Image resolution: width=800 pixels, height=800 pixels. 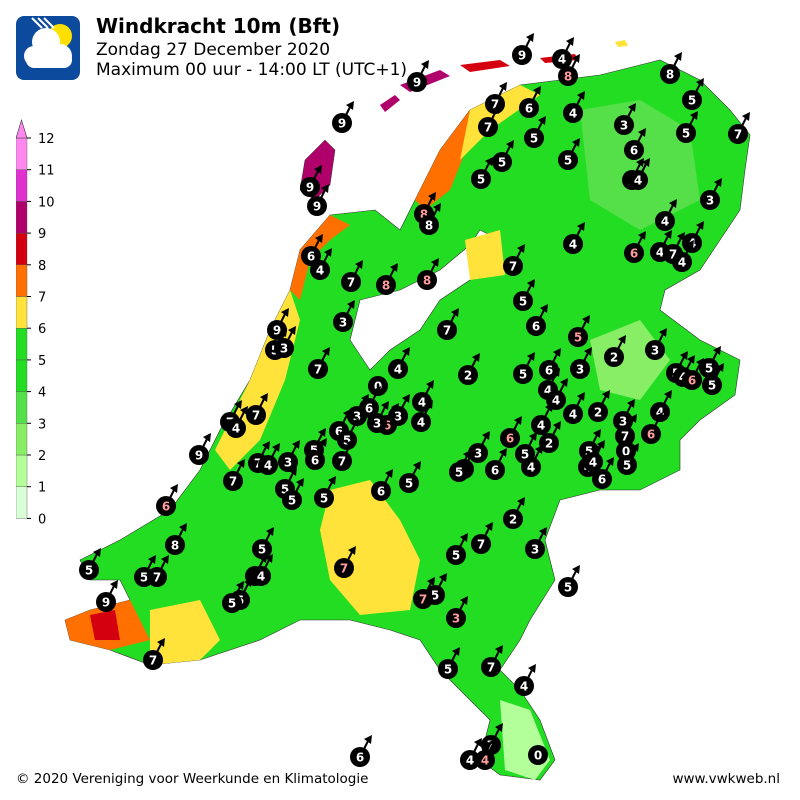 What do you see at coordinates (42, 266) in the screenshot?
I see `legend-tick-label: 8` at bounding box center [42, 266].